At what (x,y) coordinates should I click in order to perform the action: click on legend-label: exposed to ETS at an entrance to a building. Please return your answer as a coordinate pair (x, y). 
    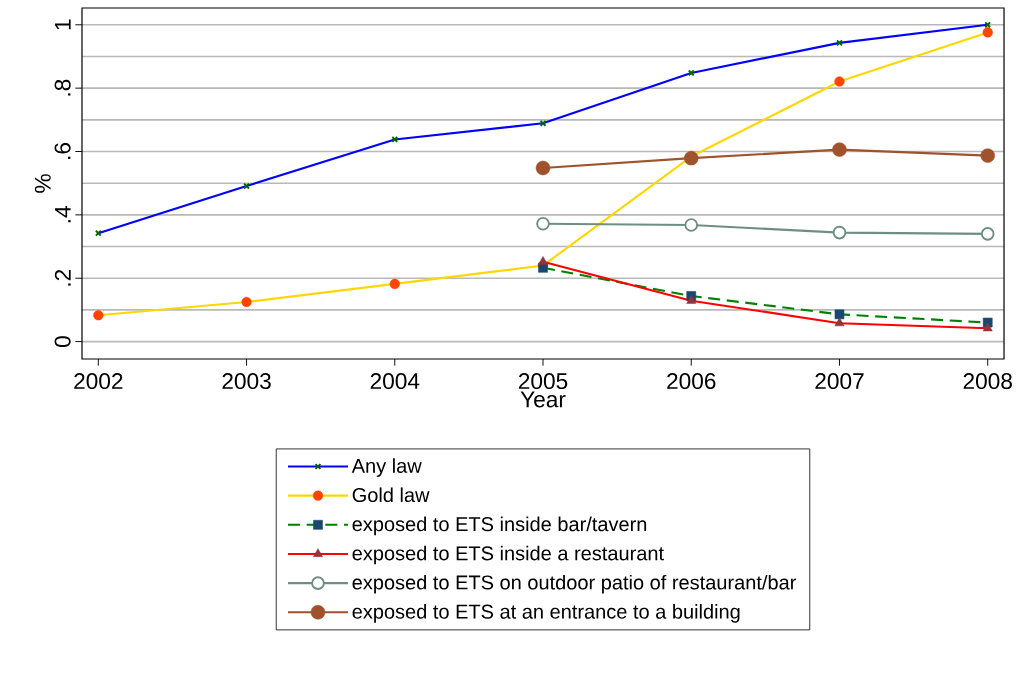
    Looking at the image, I should click on (546, 613).